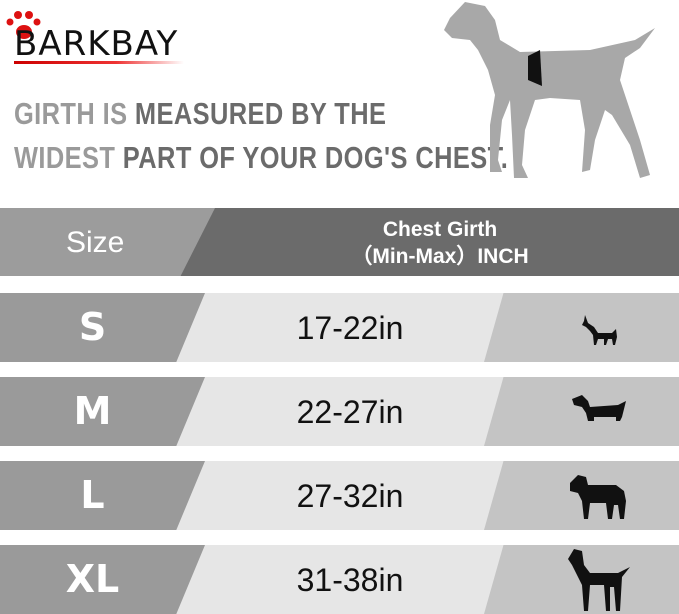  What do you see at coordinates (99, 62) in the screenshot?
I see `logo-underline` at bounding box center [99, 62].